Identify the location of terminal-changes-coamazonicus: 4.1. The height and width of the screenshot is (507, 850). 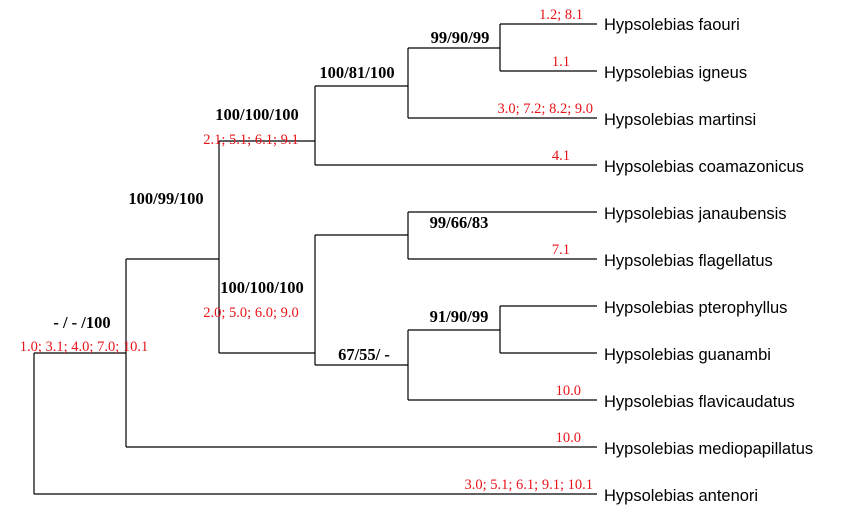
(561, 156).